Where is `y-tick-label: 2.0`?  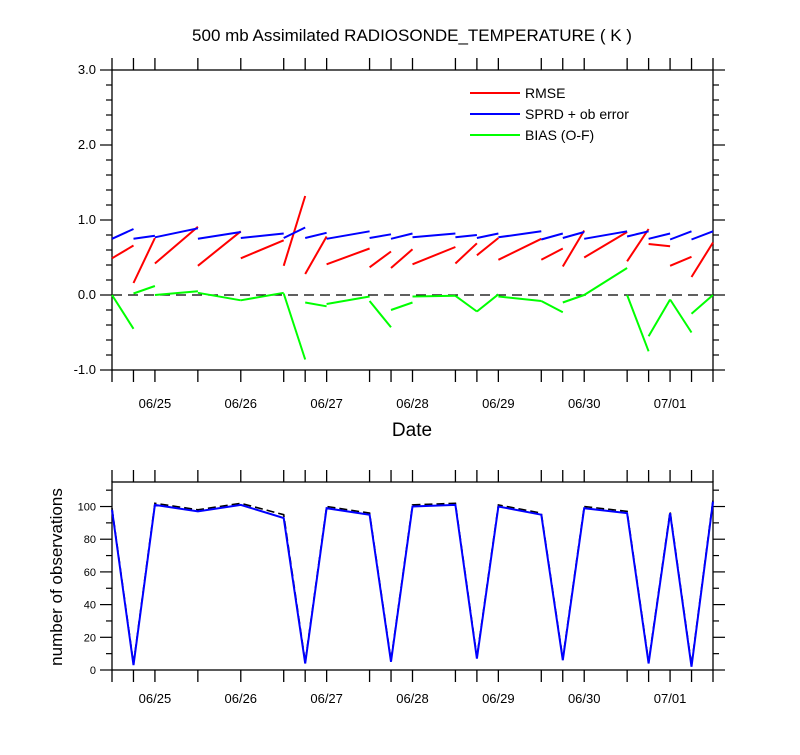
y-tick-label: 2.0 is located at coordinates (87, 144).